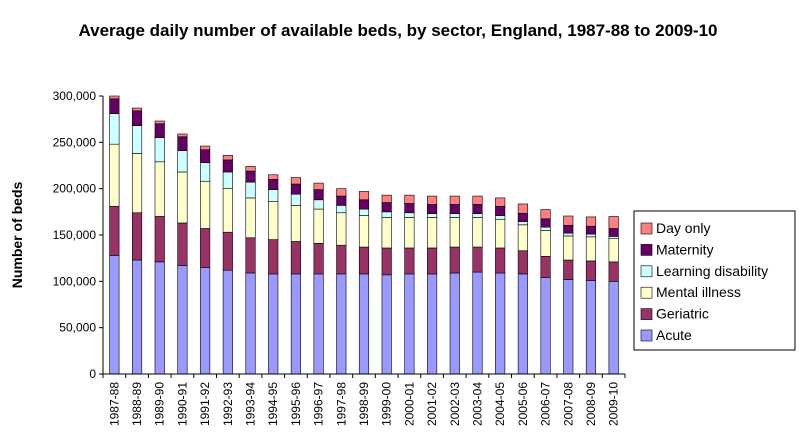  What do you see at coordinates (591, 404) in the screenshot?
I see `x-tick-label: 2008-09` at bounding box center [591, 404].